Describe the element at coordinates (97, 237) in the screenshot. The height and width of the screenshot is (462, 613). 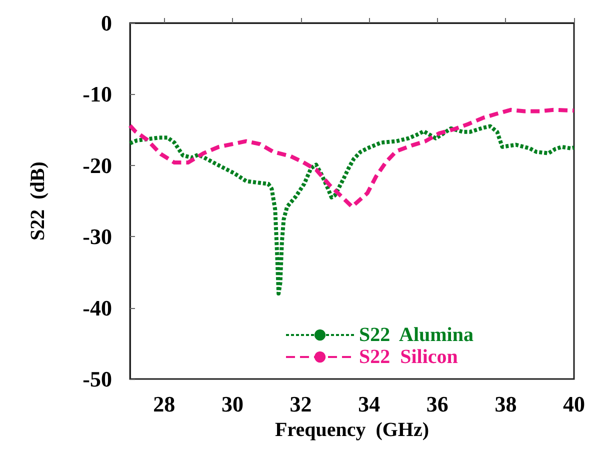
I see `y-tick-label: -30` at that location.